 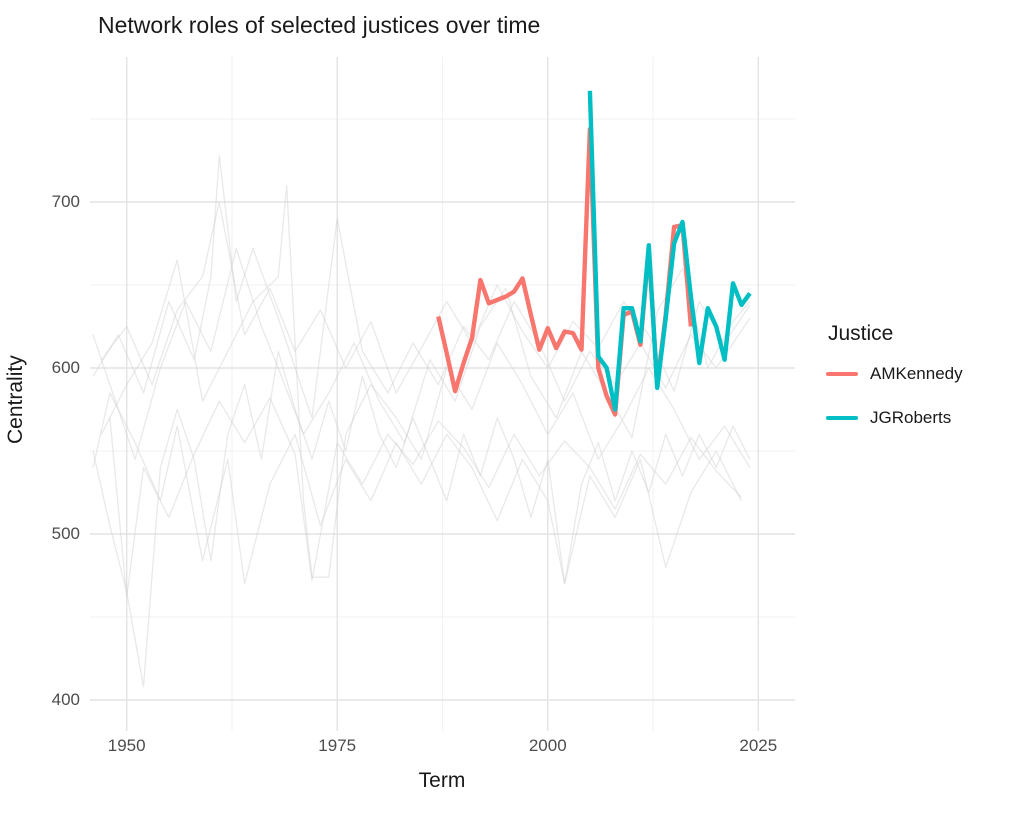 What do you see at coordinates (842, 374) in the screenshot?
I see `legend-key-line-AMKennedy` at bounding box center [842, 374].